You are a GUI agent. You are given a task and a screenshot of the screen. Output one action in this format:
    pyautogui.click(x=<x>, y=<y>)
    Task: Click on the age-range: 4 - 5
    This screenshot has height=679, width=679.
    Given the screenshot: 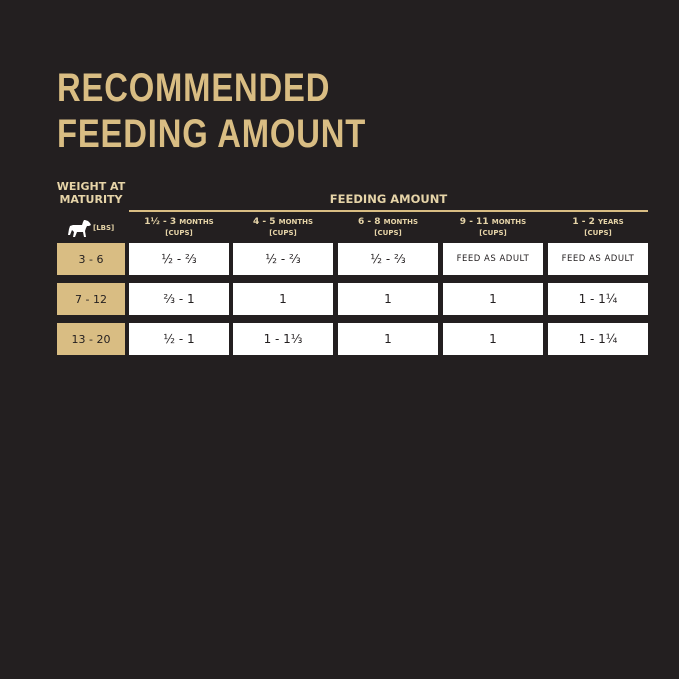 What is the action you would take?
    pyautogui.click(x=264, y=222)
    